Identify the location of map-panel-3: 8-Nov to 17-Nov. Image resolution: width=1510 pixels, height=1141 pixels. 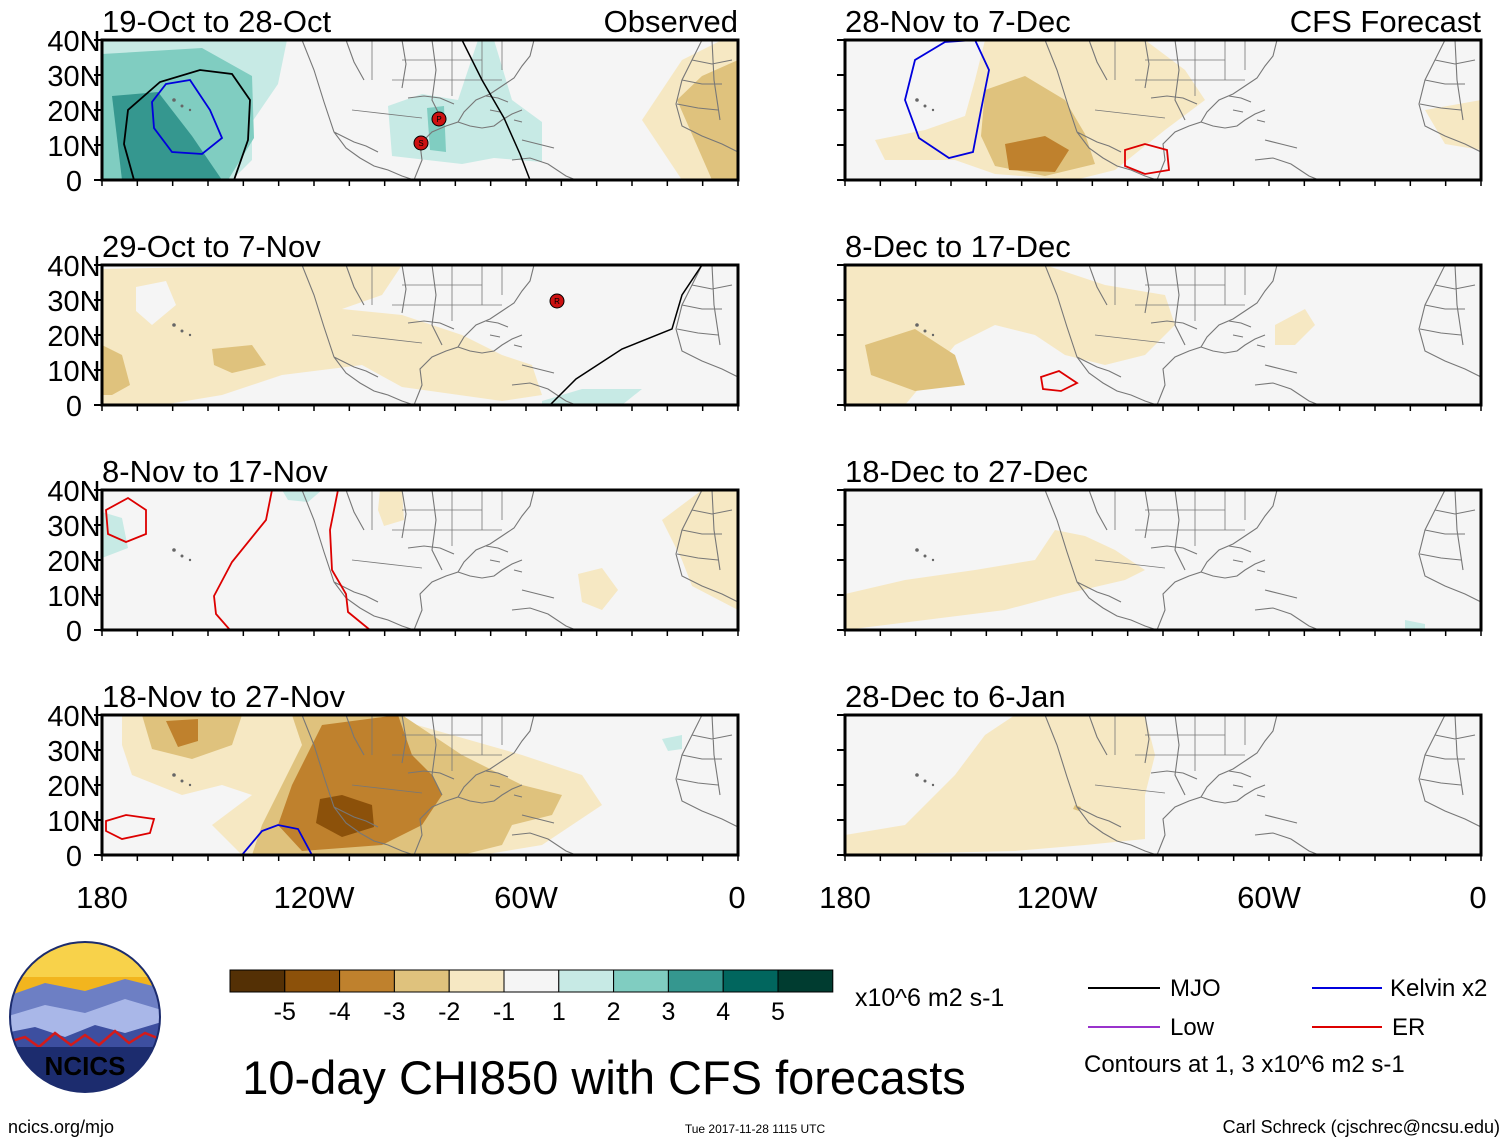
(420, 543).